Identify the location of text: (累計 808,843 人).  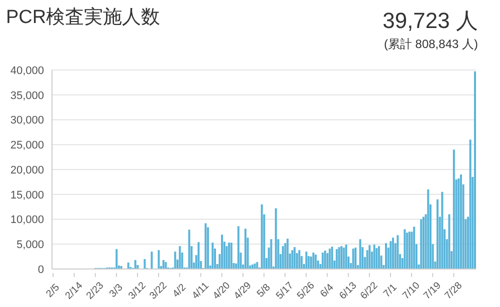
(430, 44).